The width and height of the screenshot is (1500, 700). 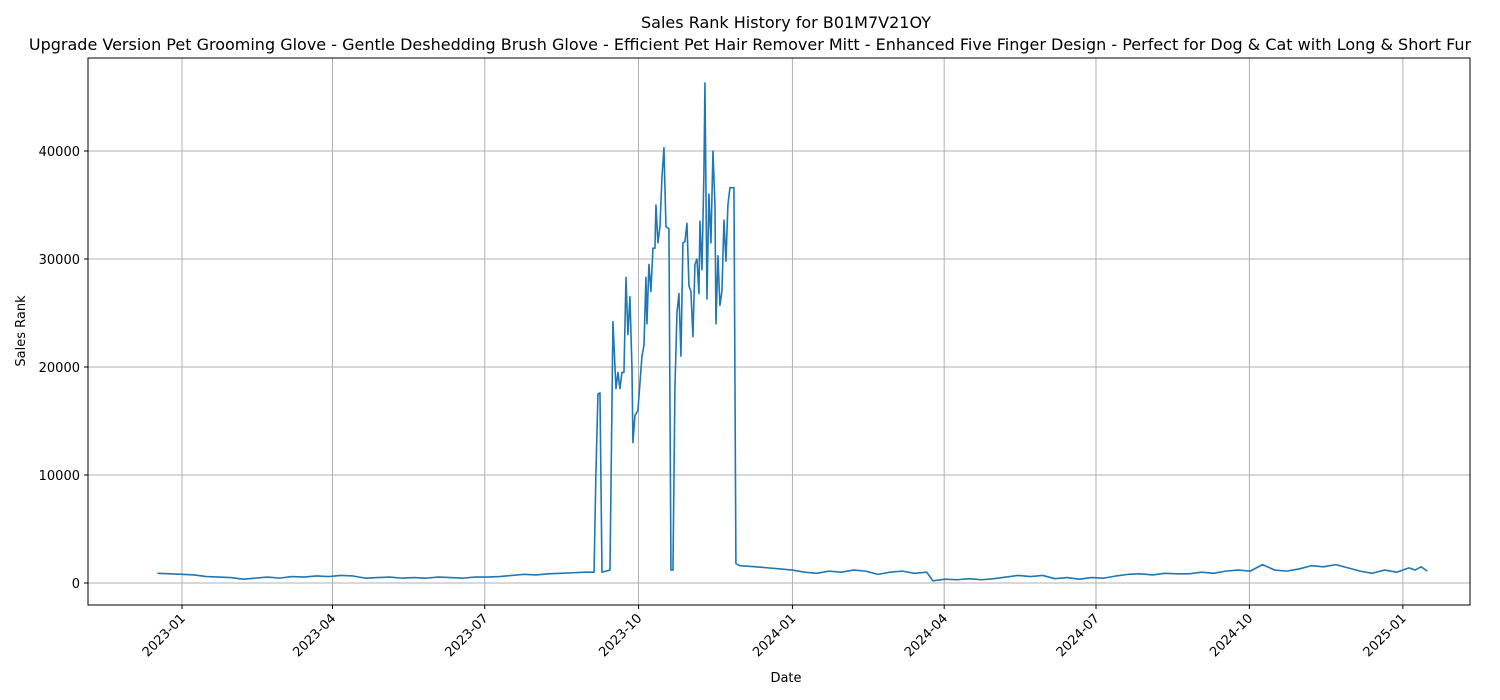 I want to click on chart-title: Sales Rank History for B01M7V21OY, so click(x=786, y=22).